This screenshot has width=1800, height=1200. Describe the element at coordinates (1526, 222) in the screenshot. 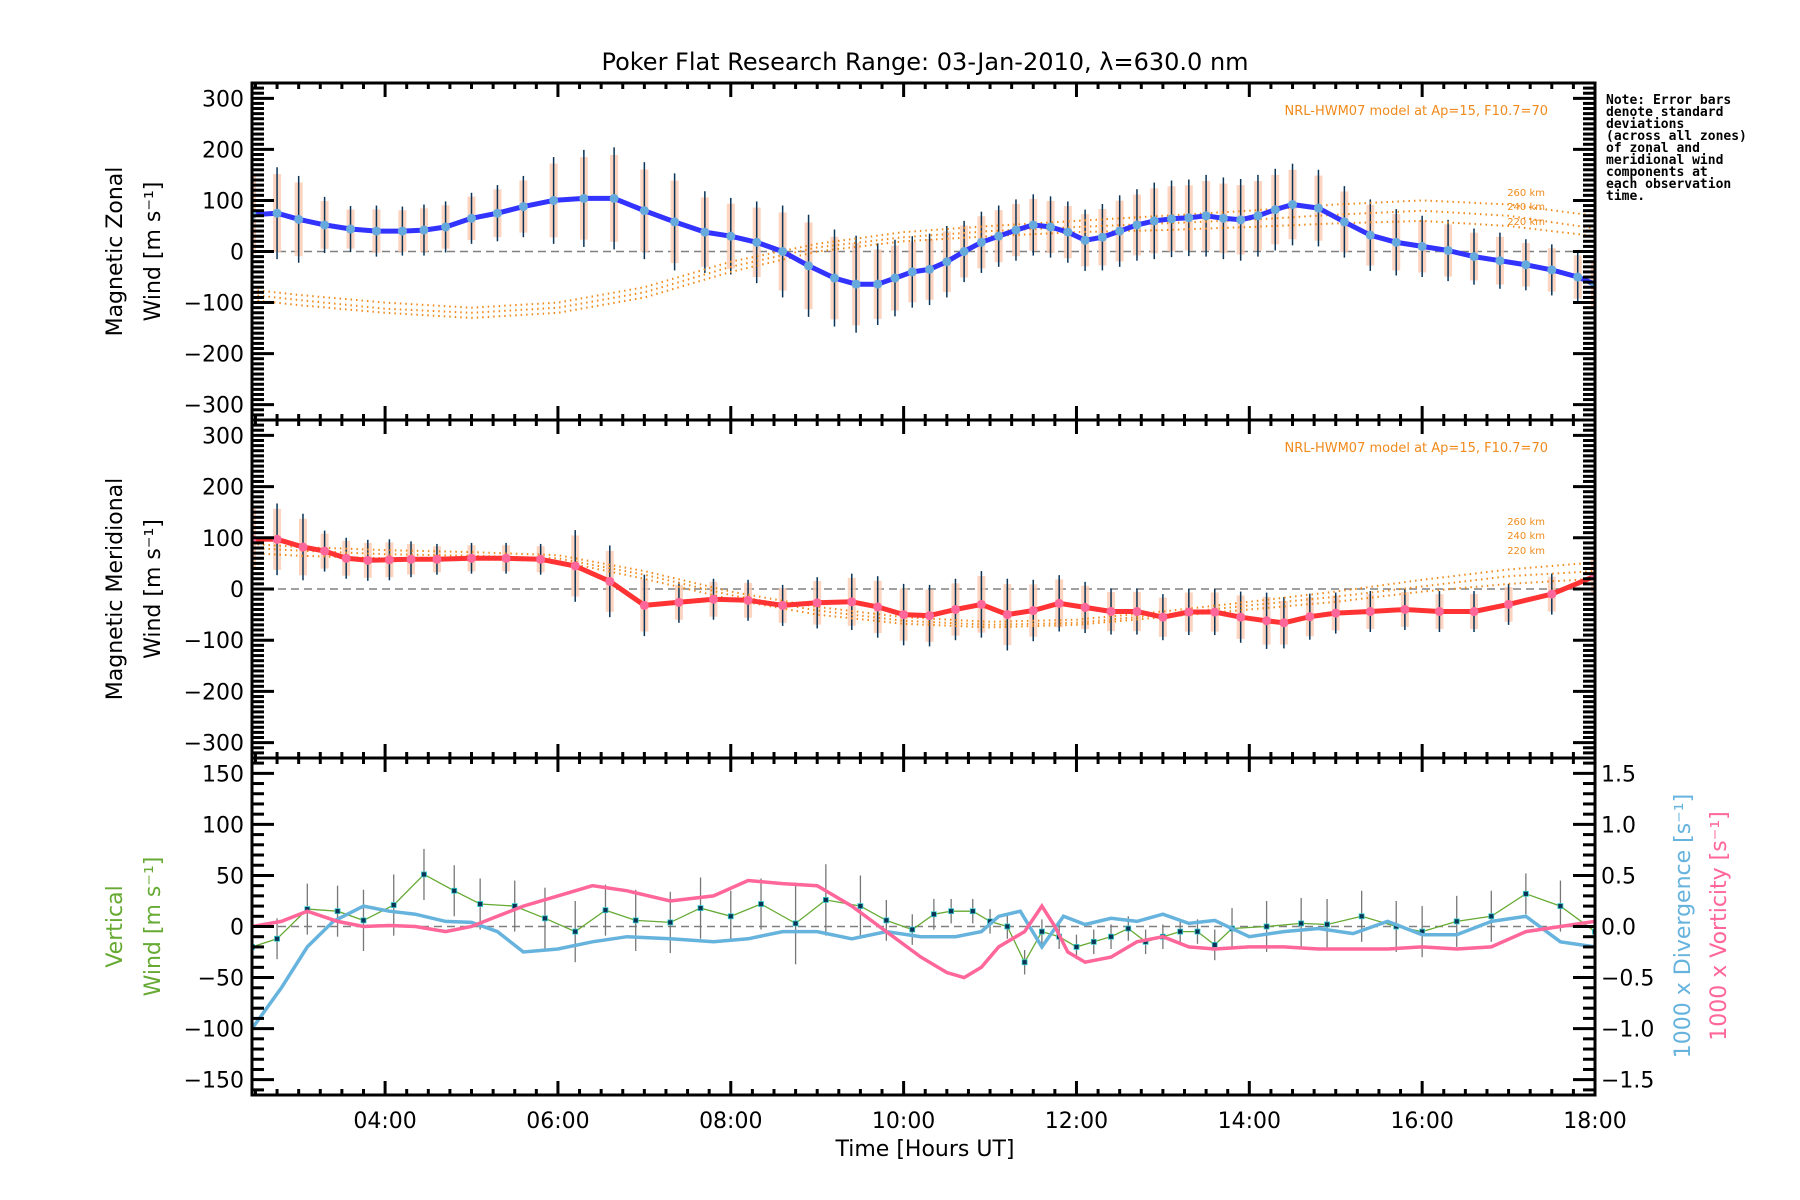

I see `altitude-label: 220 km` at that location.